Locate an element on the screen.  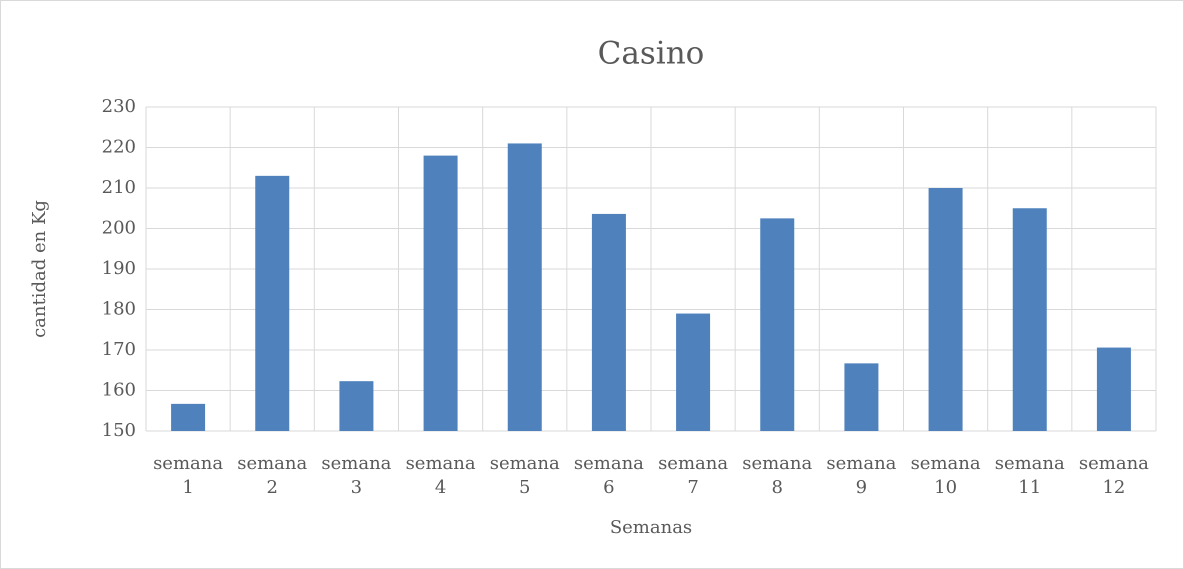
y-tick-label: 190 is located at coordinates (119, 268).